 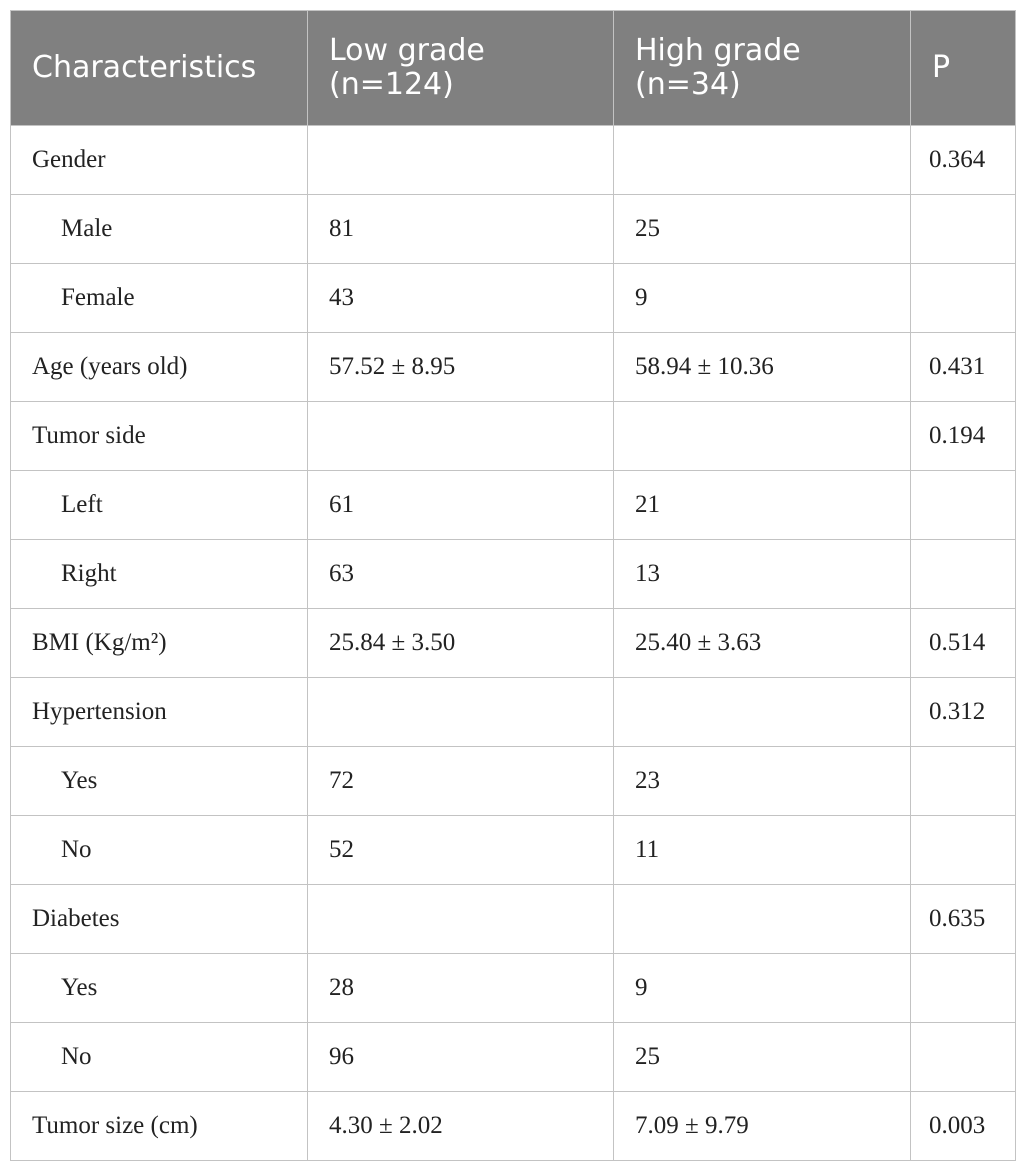 What do you see at coordinates (762, 574) in the screenshot?
I see `cell: 13` at bounding box center [762, 574].